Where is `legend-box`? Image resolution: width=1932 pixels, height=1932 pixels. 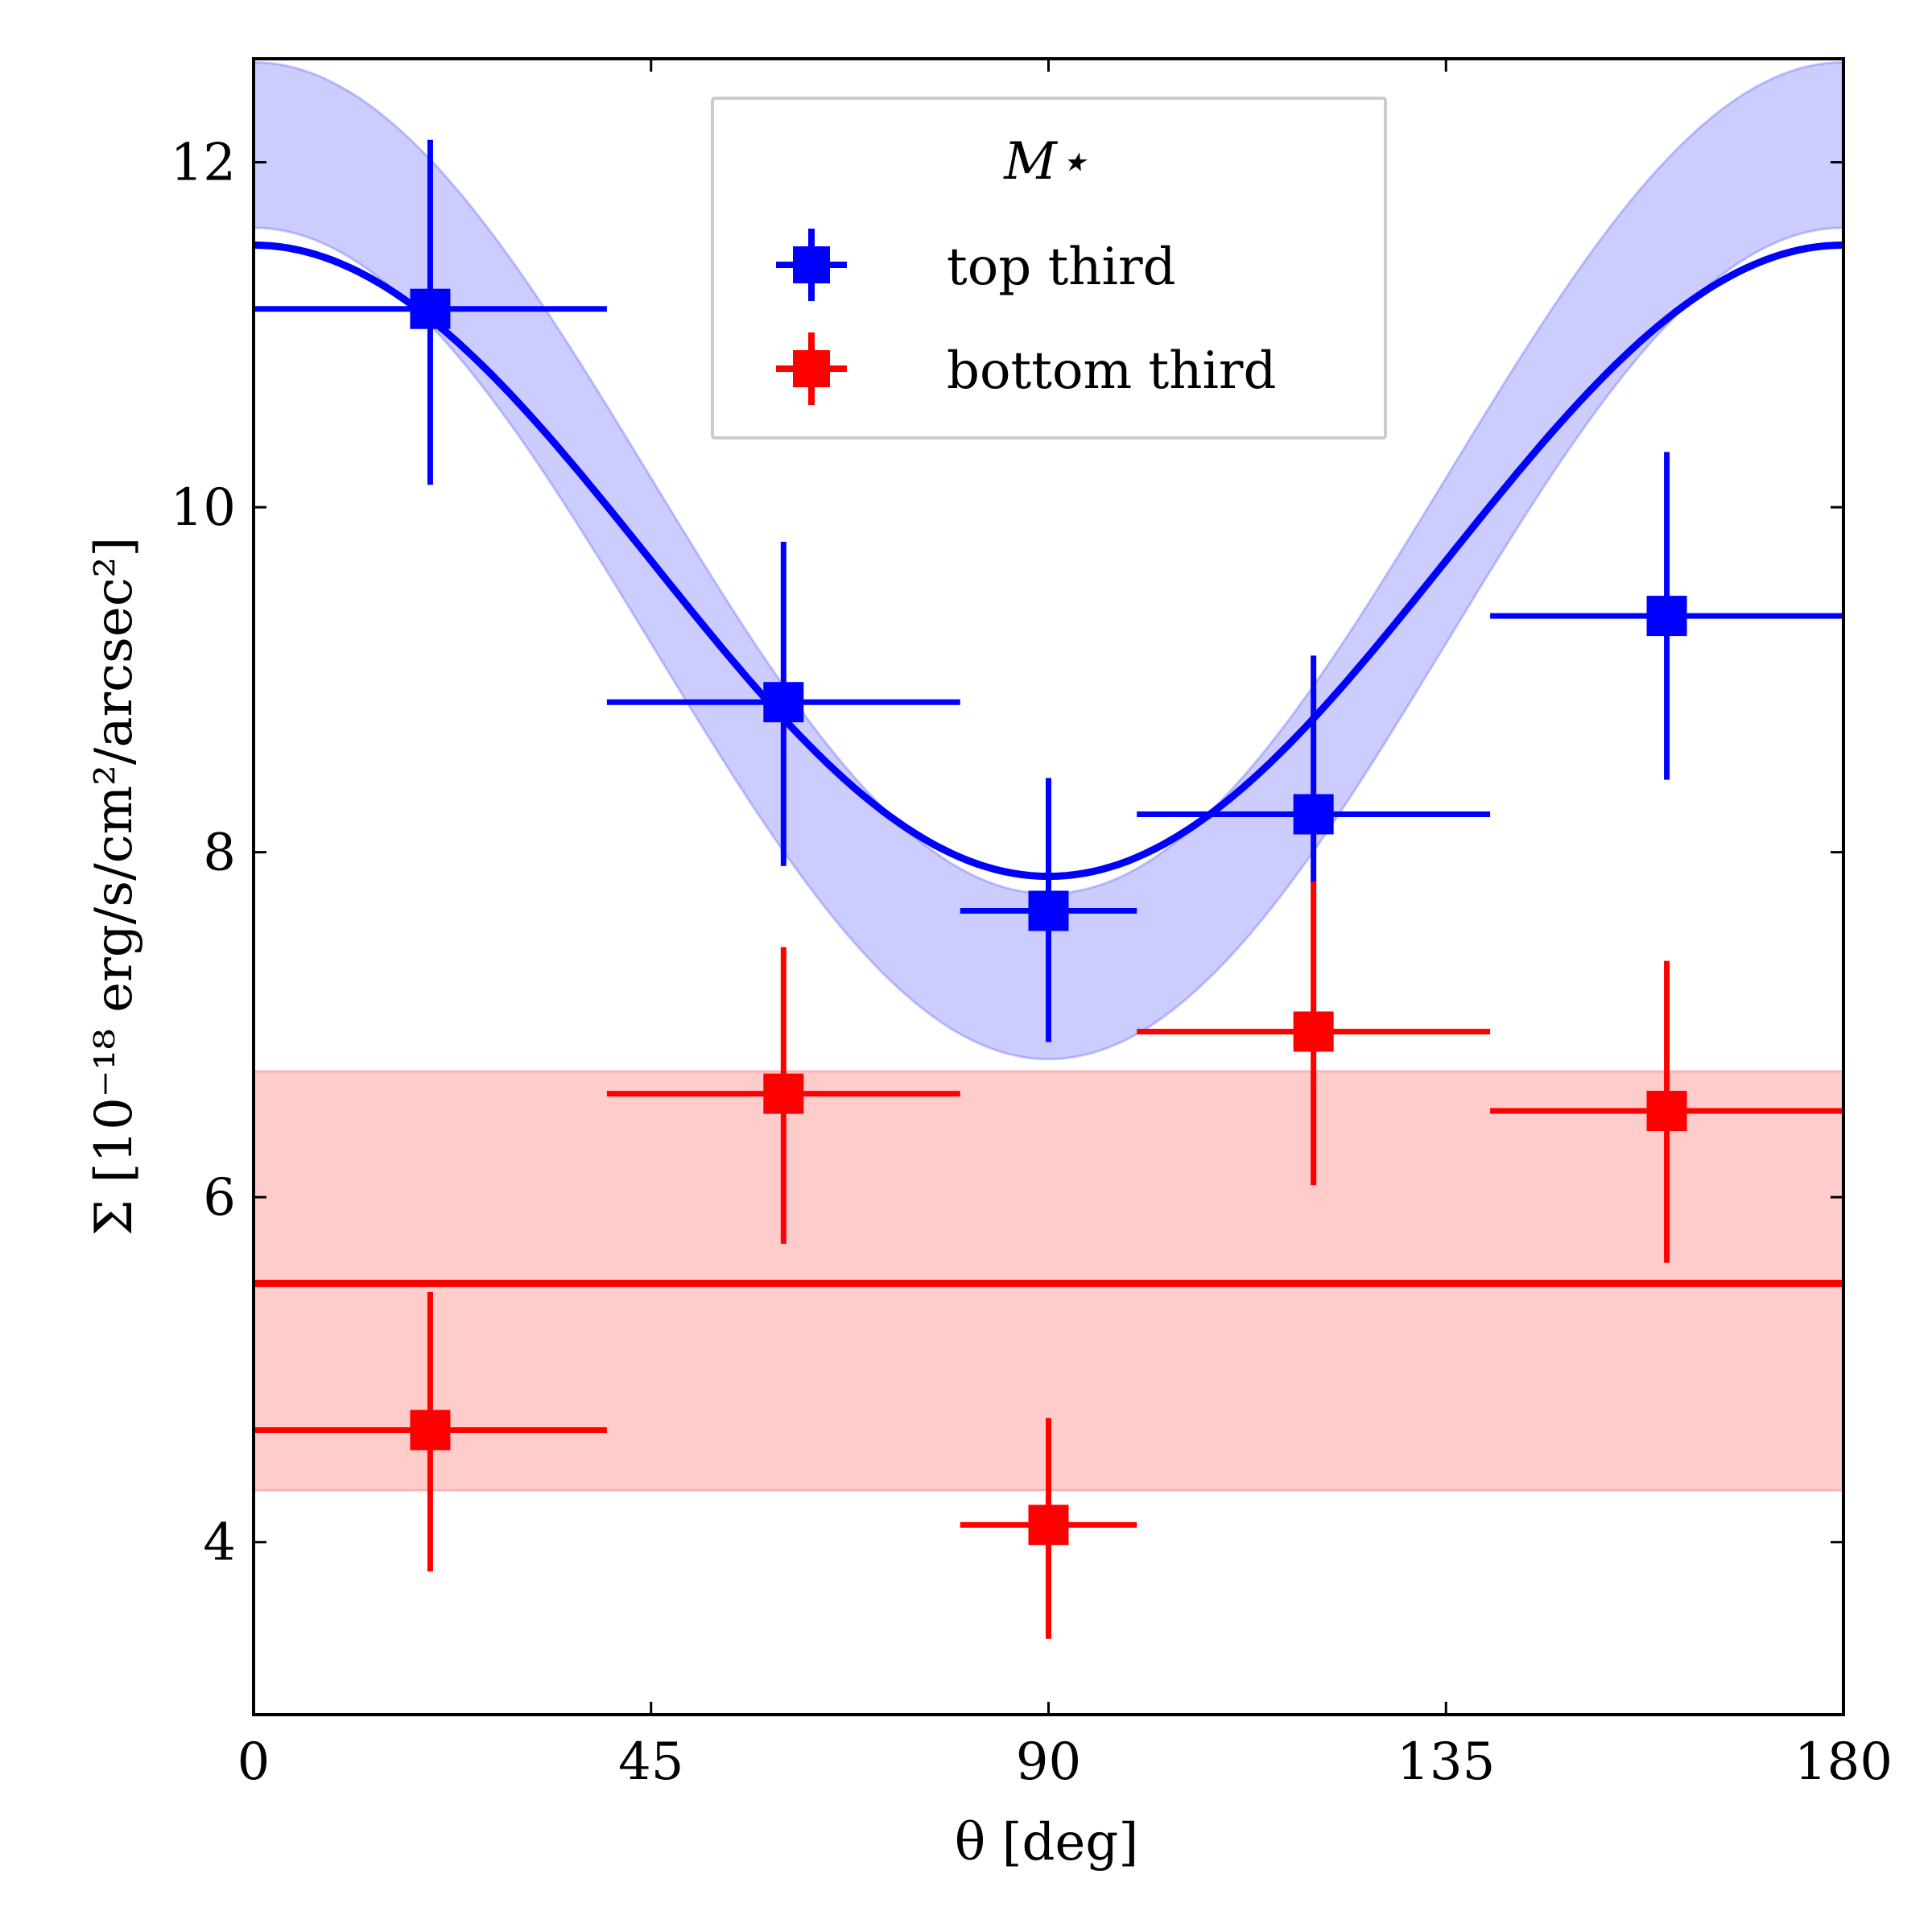 legend-box is located at coordinates (1049, 268).